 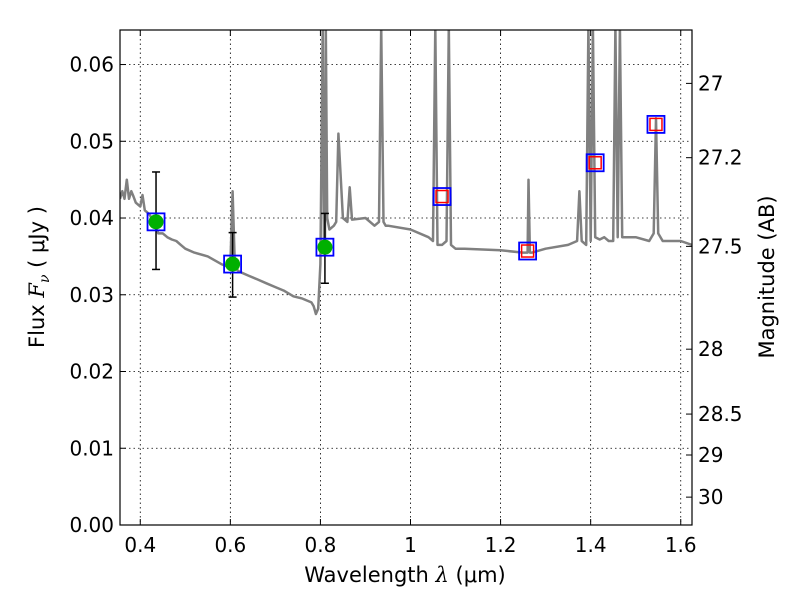 I want to click on magnitude-tick-label: 28.5, so click(x=720, y=414).